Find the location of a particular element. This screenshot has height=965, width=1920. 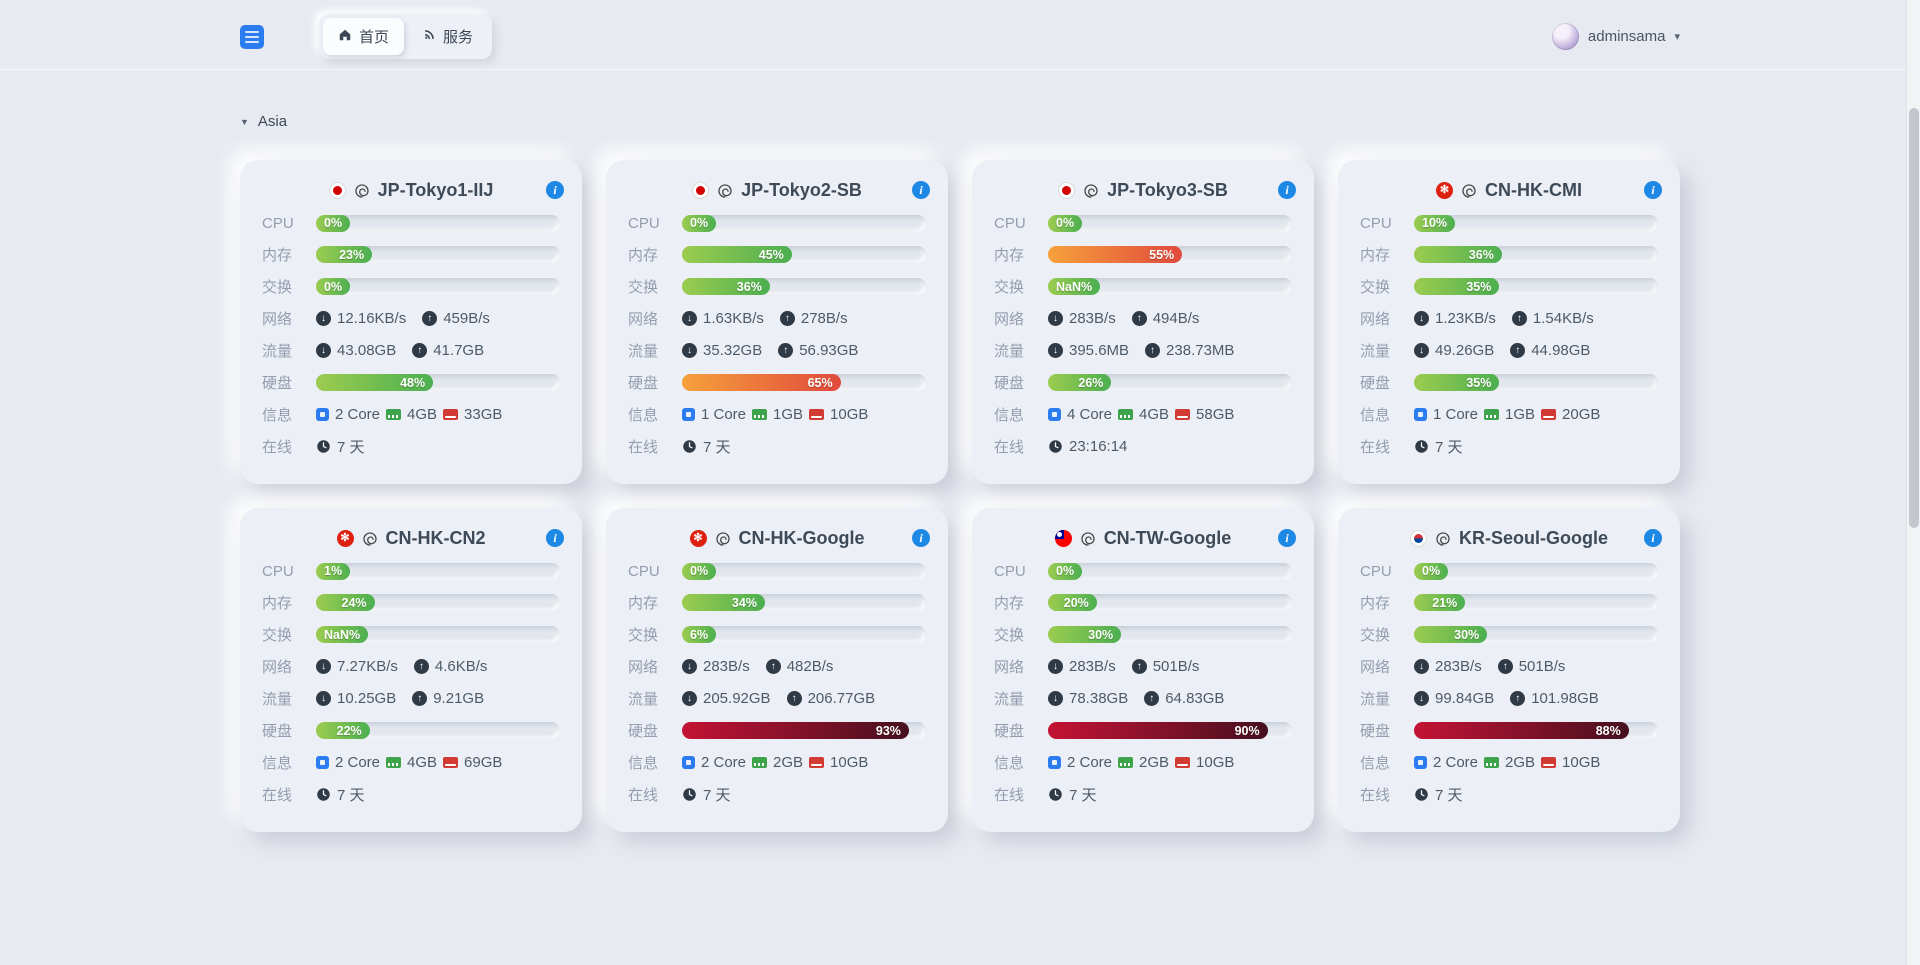

swap-percent: 0% is located at coordinates (333, 286).